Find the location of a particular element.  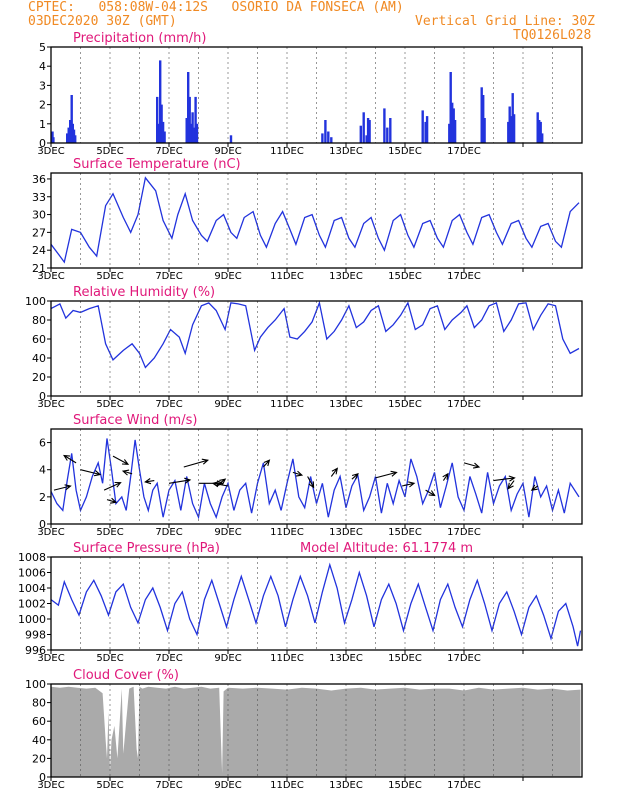

y-tick-label: 4 is located at coordinates (42, 470).